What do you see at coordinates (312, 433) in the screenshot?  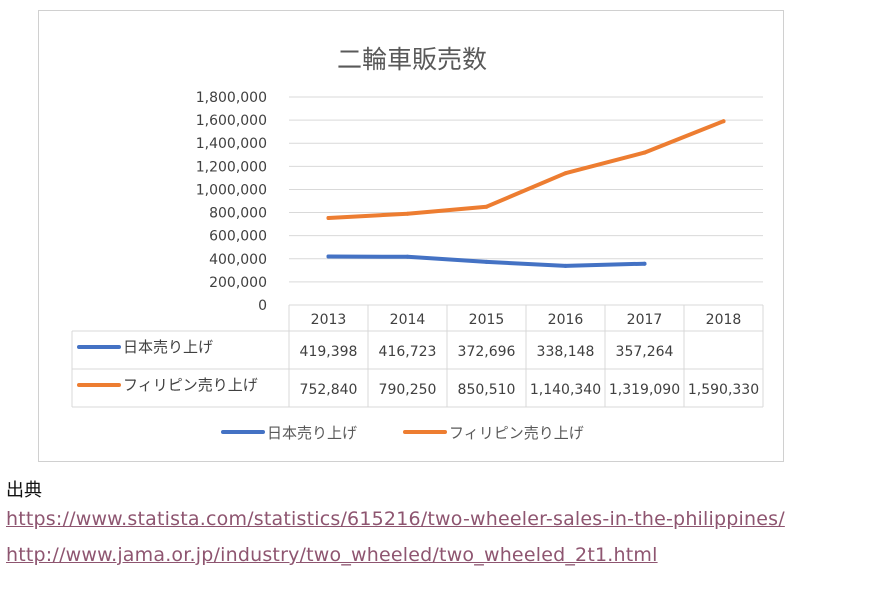 I see `legend-label: 日本売り上げ` at bounding box center [312, 433].